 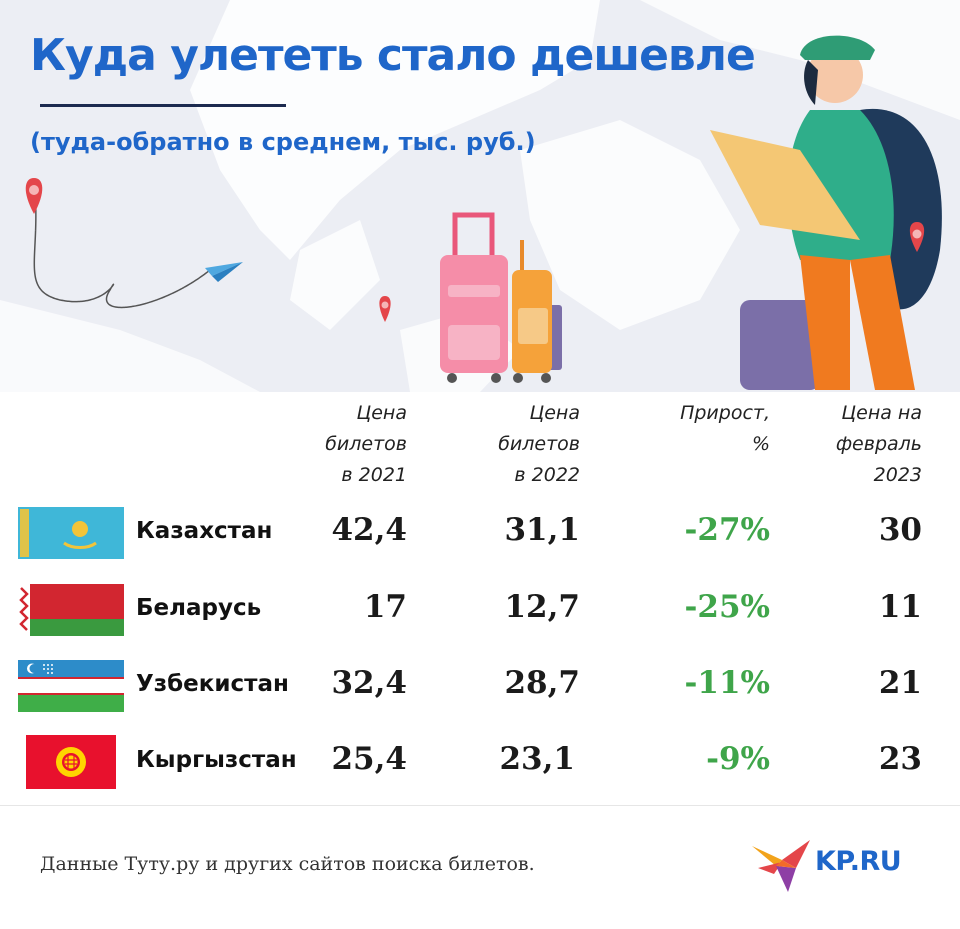 What do you see at coordinates (539, 444) in the screenshot?
I see `header-price-2022: Цена билетов в 2022` at bounding box center [539, 444].